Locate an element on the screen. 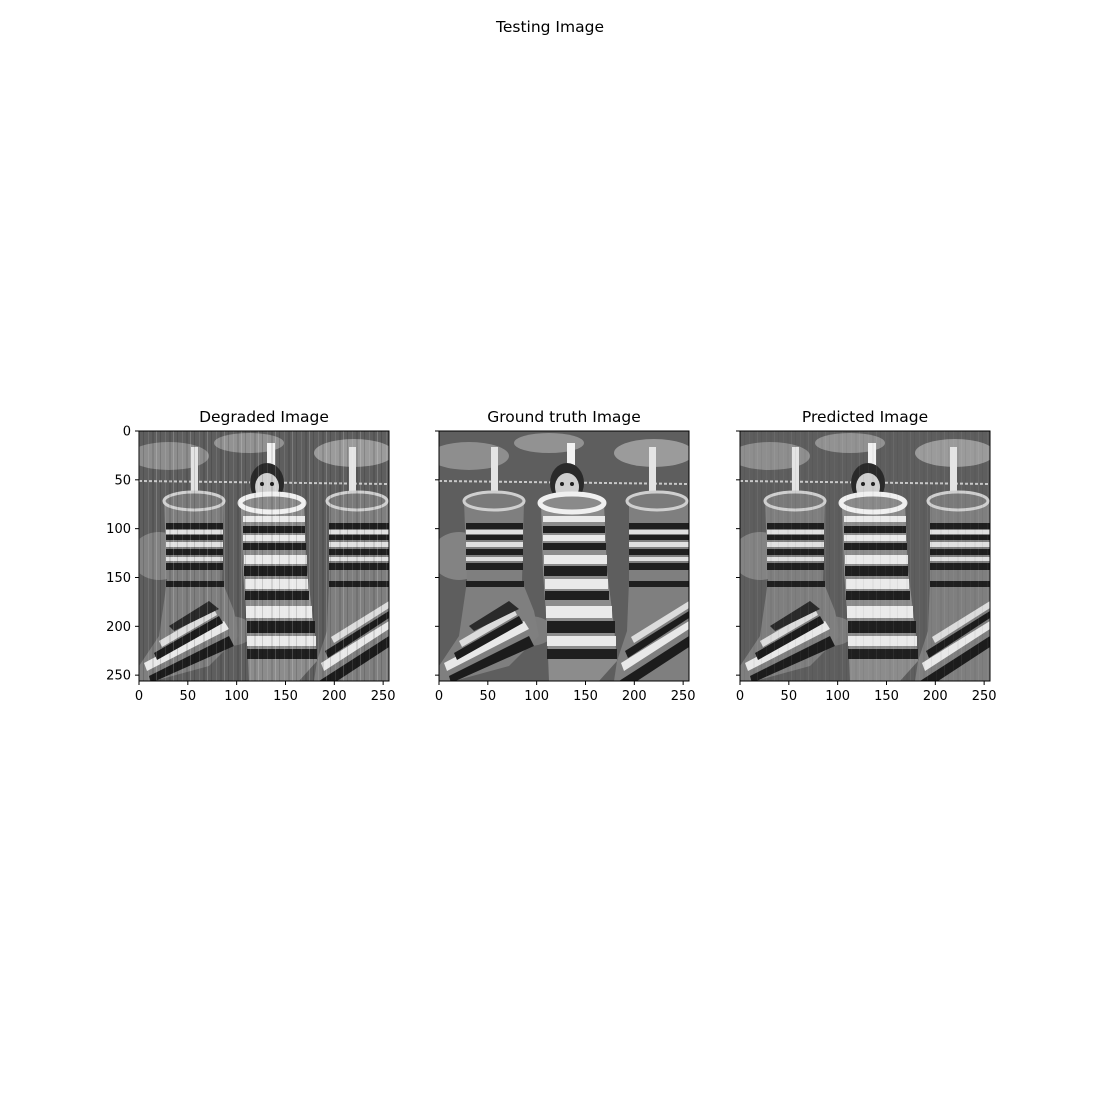 Image resolution: width=1100 pixels, height=1100 pixels. panel-2: Ground truth Image 0 50 100 150 200 250 is located at coordinates (562, 556).